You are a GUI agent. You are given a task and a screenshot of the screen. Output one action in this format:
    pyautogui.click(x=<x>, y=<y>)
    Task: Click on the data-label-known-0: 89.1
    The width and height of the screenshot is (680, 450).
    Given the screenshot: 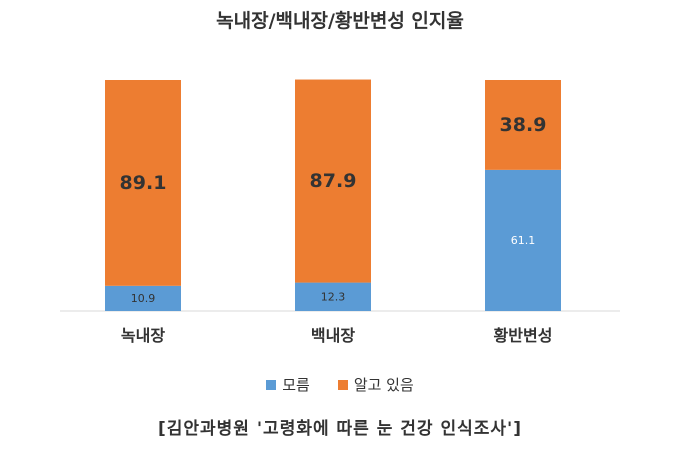 What is the action you would take?
    pyautogui.click(x=143, y=183)
    